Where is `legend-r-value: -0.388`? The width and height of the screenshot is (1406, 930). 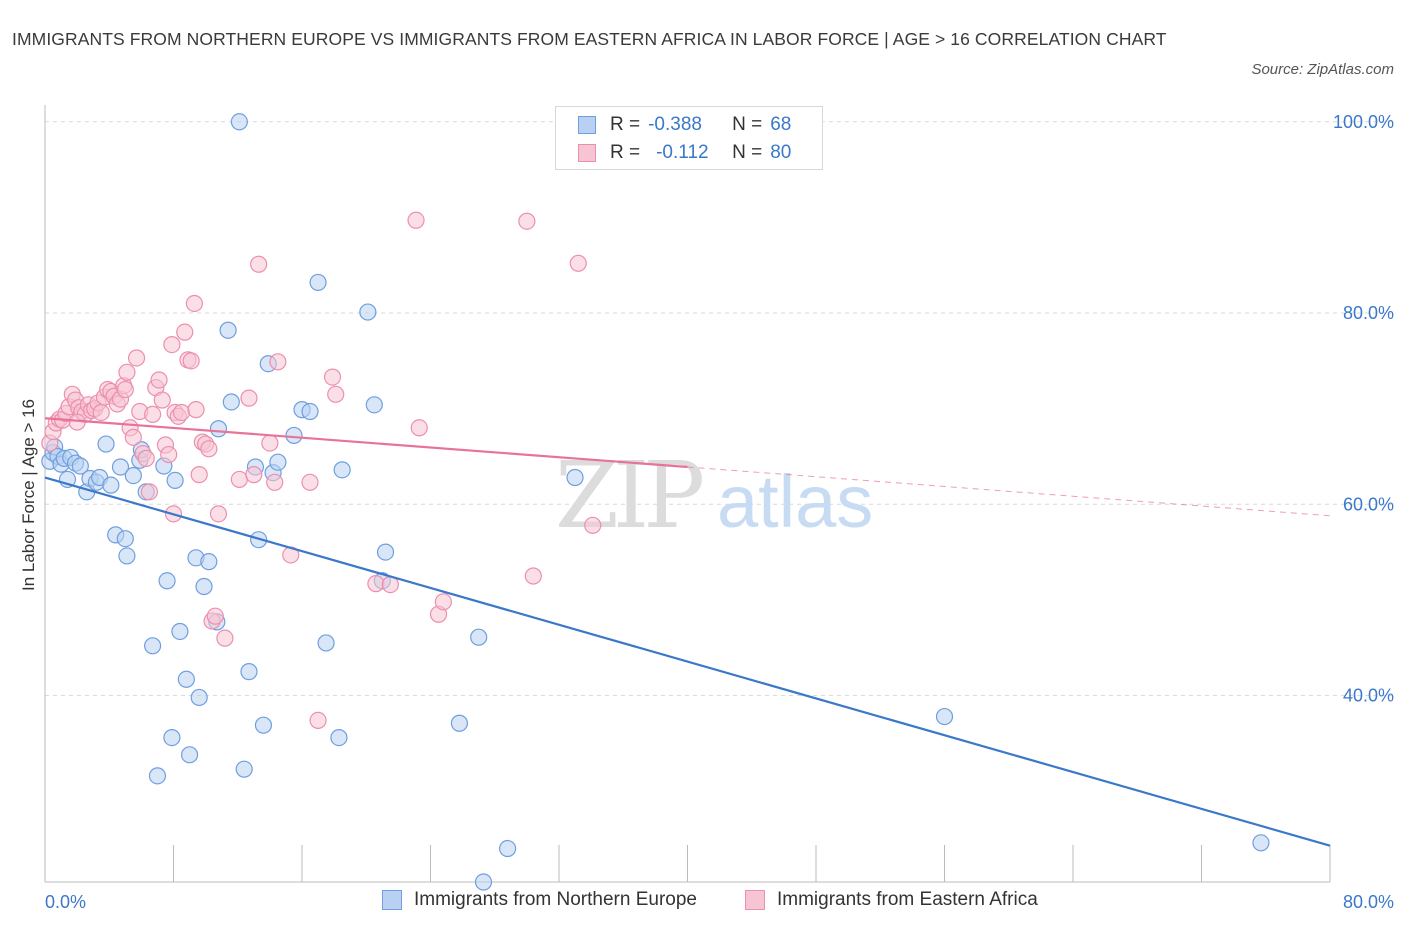 legend-r-value: -0.388 is located at coordinates (675, 124).